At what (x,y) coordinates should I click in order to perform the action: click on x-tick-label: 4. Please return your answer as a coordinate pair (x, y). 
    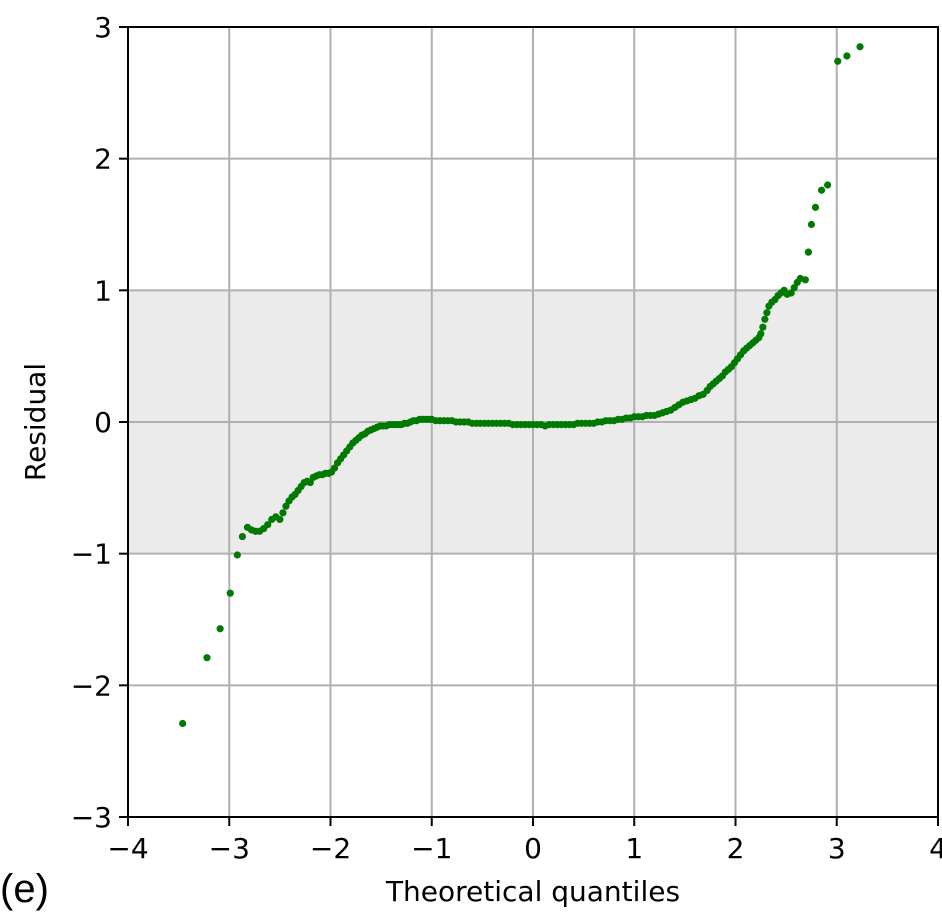
    Looking at the image, I should click on (935, 848).